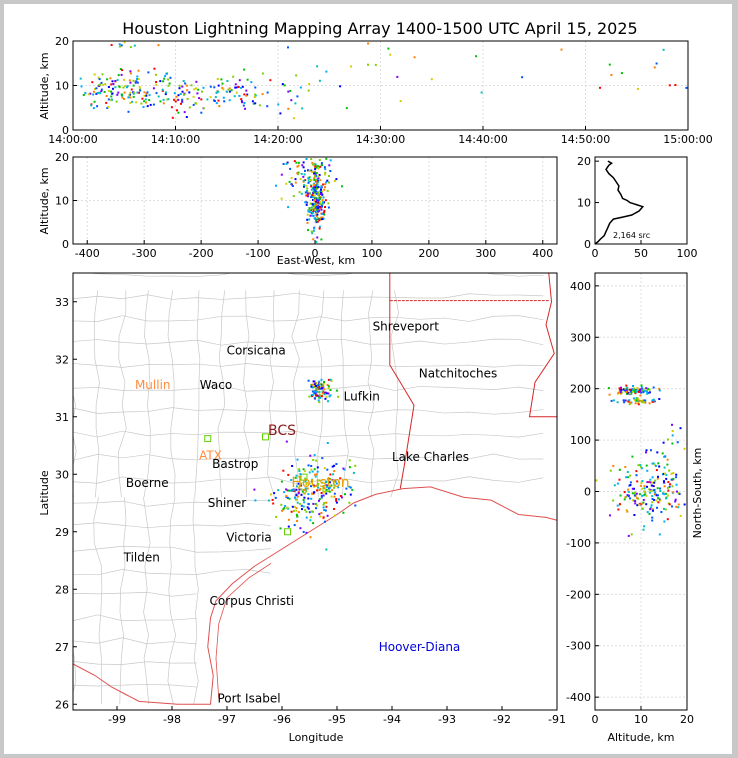 This screenshot has height=758, width=738. Describe the element at coordinates (65, 244) in the screenshot. I see `ew-ytick-label: 0` at that location.